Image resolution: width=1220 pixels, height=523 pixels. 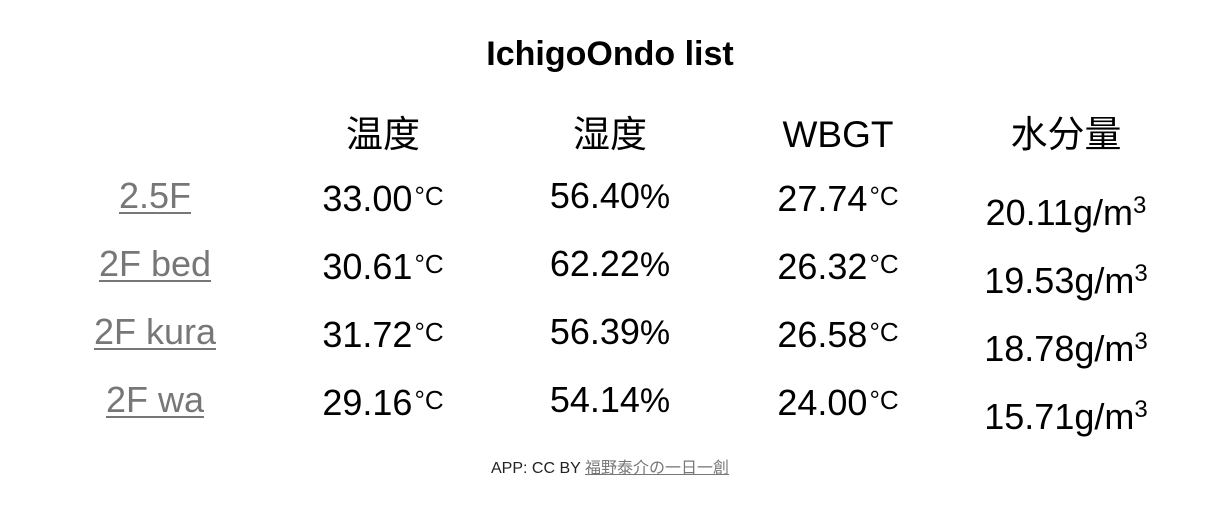 I want to click on header-humidity: 湿度, so click(x=610, y=134).